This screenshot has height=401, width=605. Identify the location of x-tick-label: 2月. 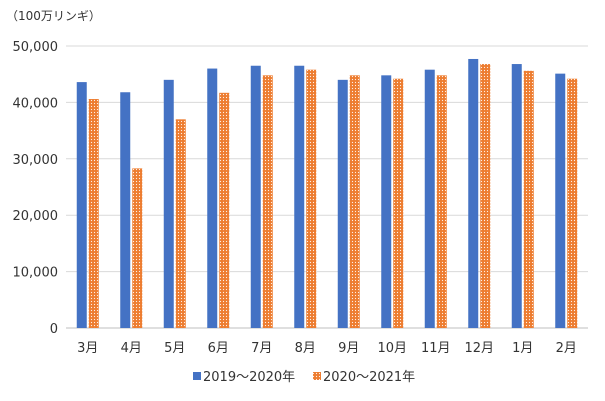
(566, 348).